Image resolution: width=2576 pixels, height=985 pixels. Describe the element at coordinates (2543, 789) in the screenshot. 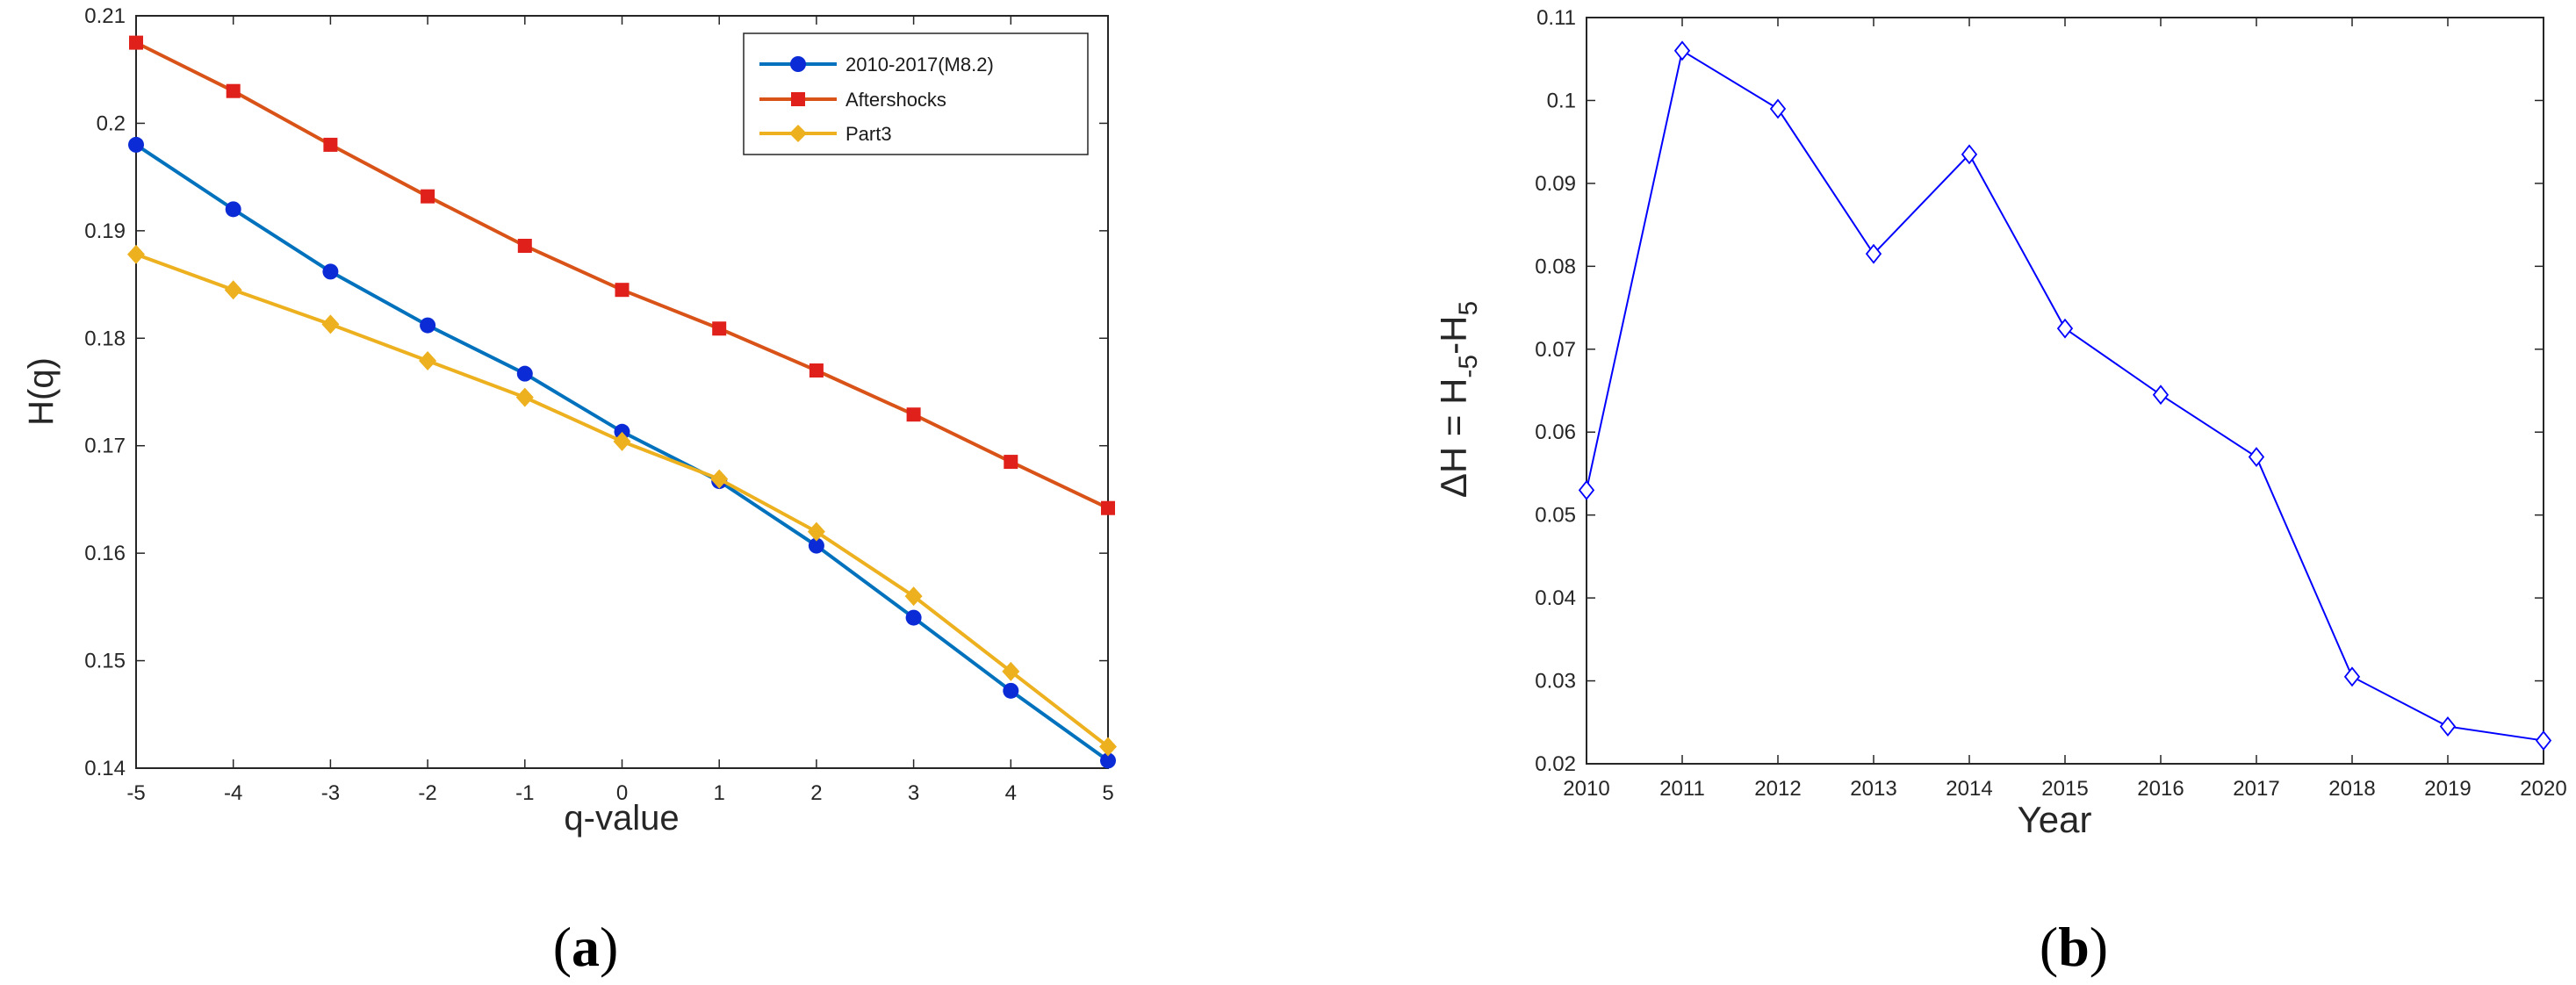

I see `chart-b-xtick-label: 2020` at that location.